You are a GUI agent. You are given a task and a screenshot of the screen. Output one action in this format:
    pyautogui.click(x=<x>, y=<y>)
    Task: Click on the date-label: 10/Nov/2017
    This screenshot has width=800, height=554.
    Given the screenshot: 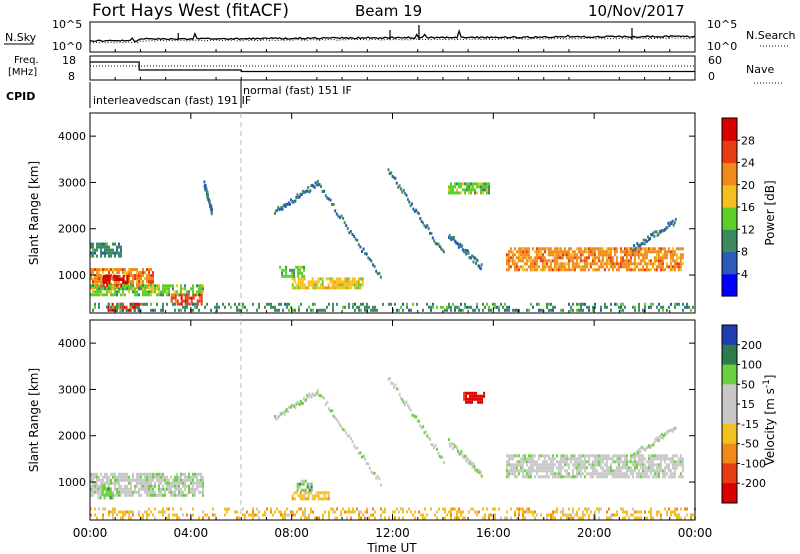 What is the action you would take?
    pyautogui.click(x=636, y=11)
    